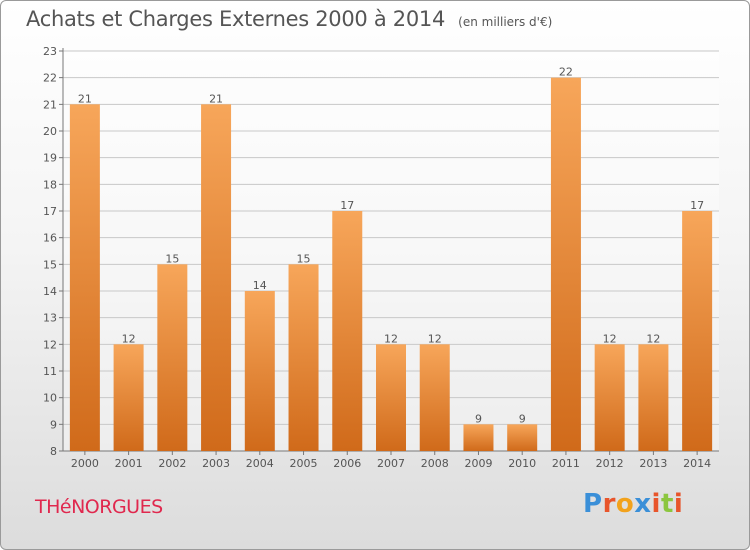 The width and height of the screenshot is (750, 550). I want to click on y-tick-label: 15, so click(50, 264).